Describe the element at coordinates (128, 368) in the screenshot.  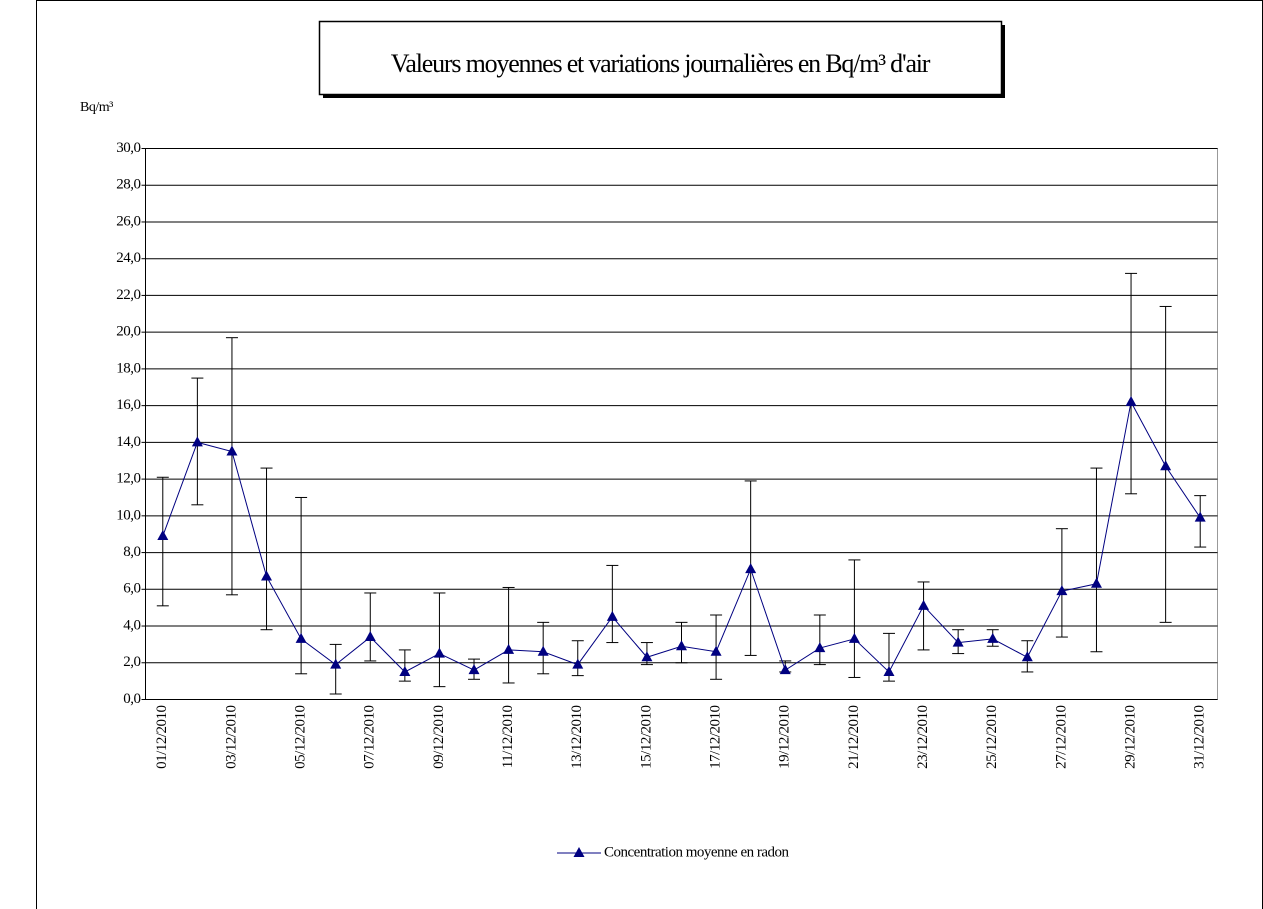
I see `y-tick-label: 18,0` at that location.